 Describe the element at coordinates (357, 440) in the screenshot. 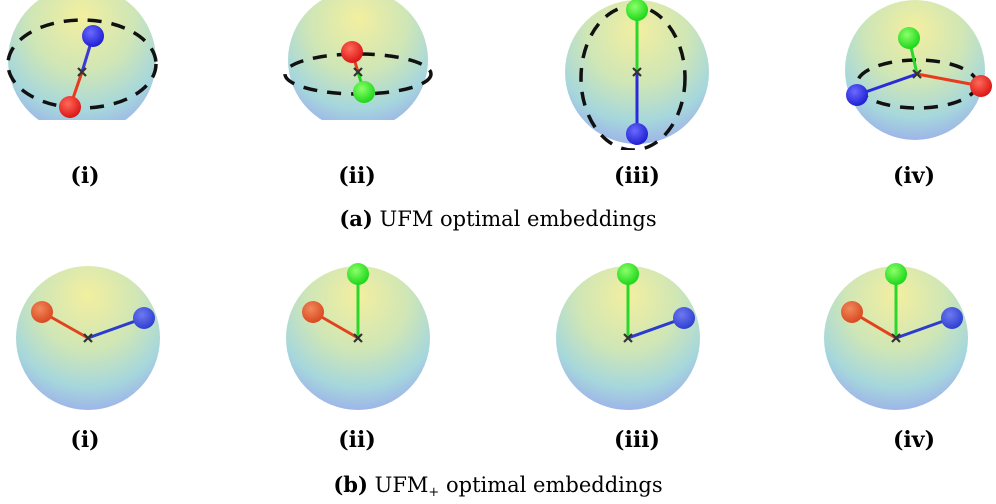

I see `panel-label-b-ii: (ii)` at that location.